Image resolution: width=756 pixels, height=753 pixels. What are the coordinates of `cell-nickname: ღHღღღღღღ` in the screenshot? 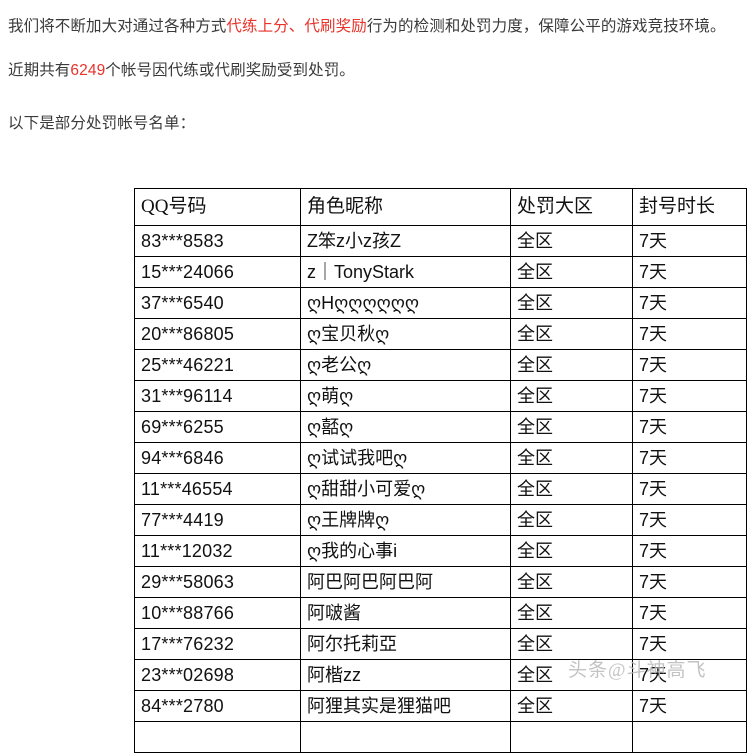 It's located at (405, 303).